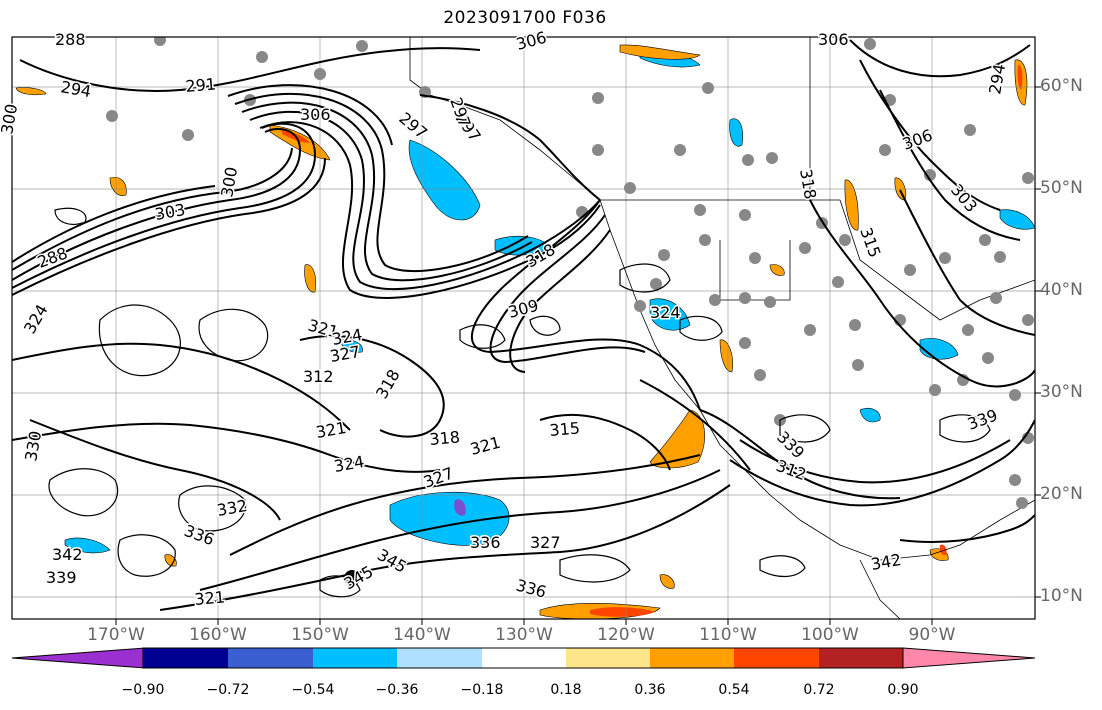 The height and width of the screenshot is (710, 1102). Describe the element at coordinates (218, 635) in the screenshot. I see `lon-label-160w: 160°W` at that location.